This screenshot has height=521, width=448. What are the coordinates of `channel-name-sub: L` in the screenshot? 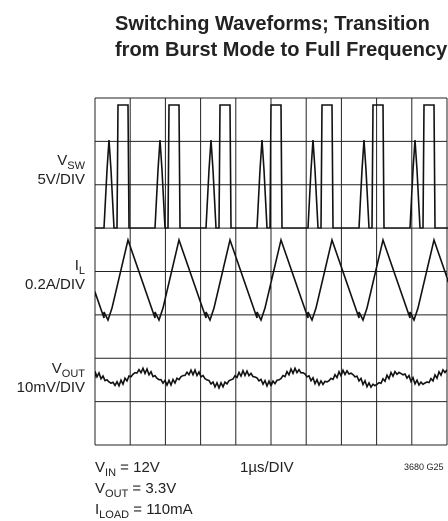 It's located at (82, 271).